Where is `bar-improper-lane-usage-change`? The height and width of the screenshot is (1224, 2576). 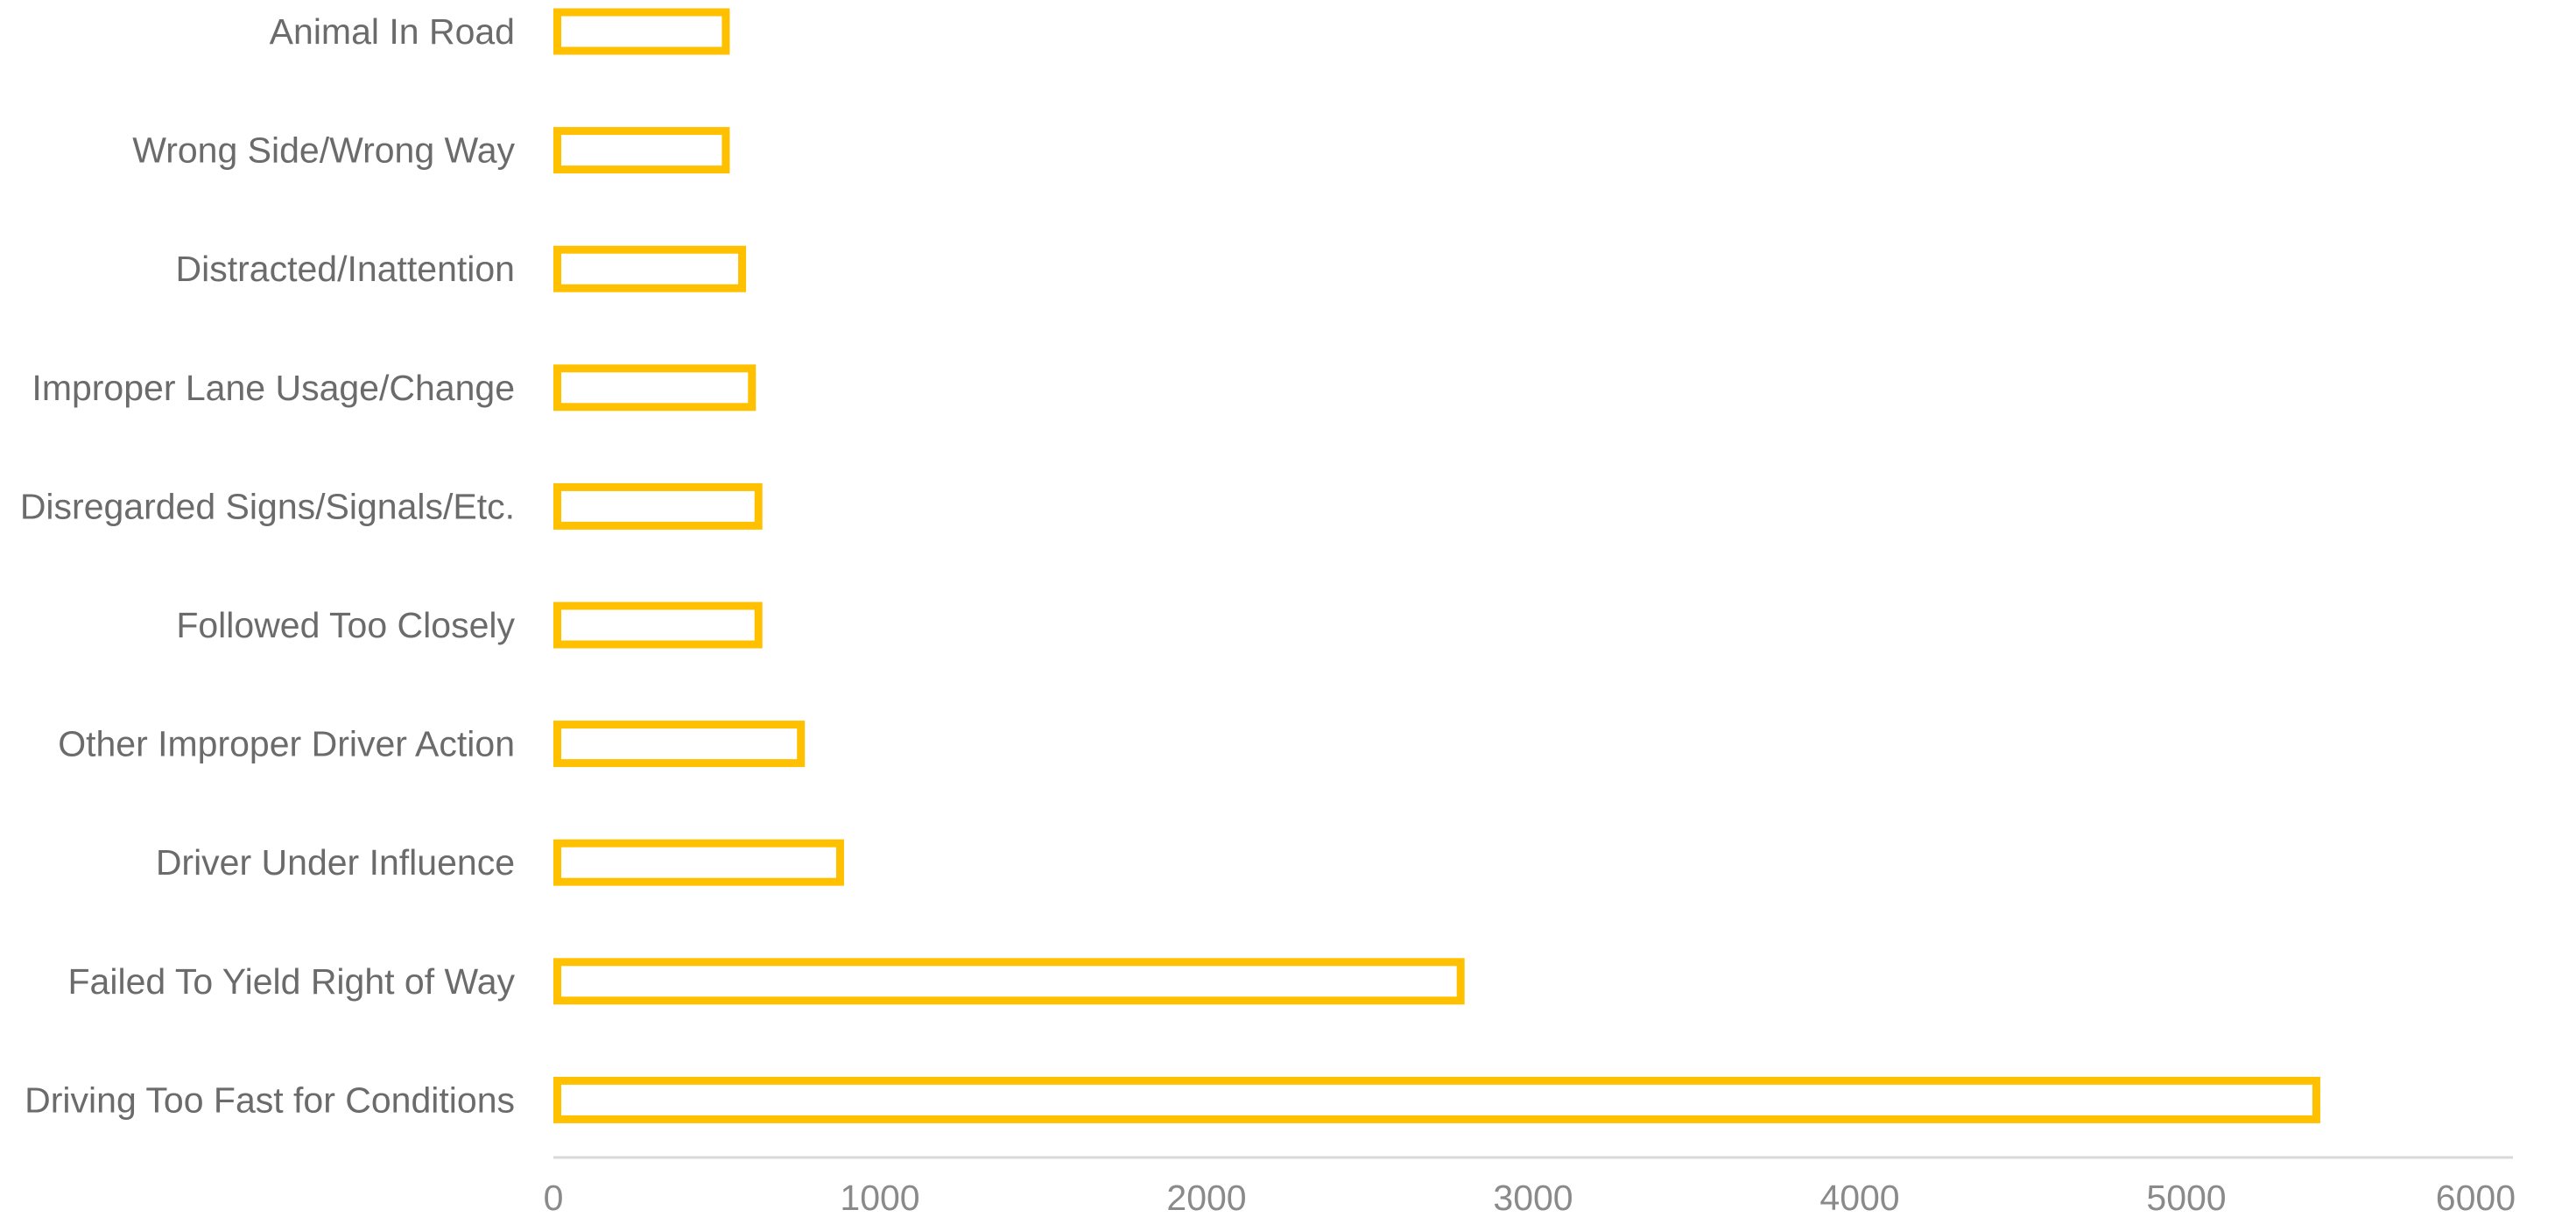
bar-improper-lane-usage-change is located at coordinates (655, 388).